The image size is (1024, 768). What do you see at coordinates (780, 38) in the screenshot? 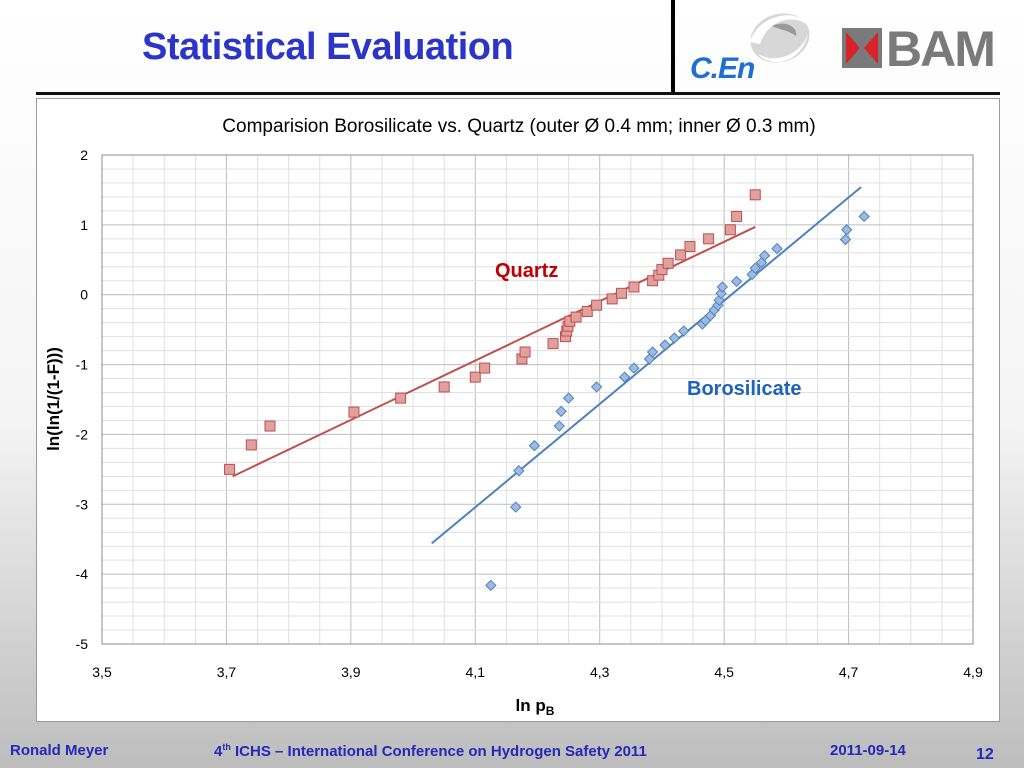
I see `cen-logo-icon` at bounding box center [780, 38].